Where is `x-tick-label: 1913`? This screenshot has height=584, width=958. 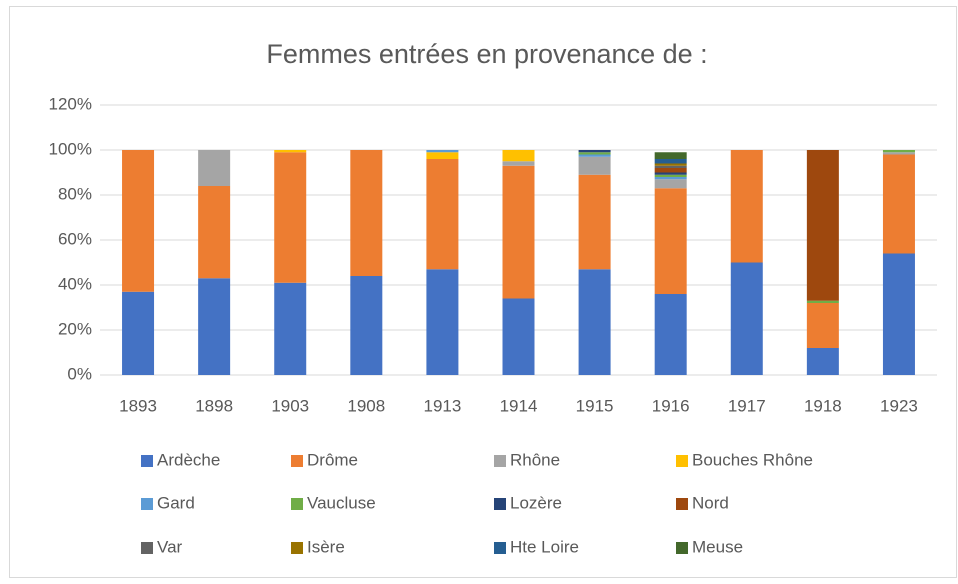 x-tick-label: 1913 is located at coordinates (442, 405).